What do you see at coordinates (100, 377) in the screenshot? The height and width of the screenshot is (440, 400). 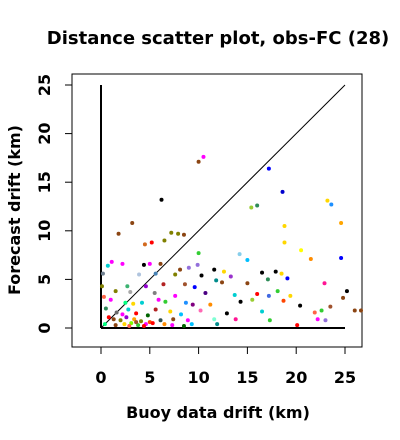 I see `x-tick-label: 0` at bounding box center [100, 377].